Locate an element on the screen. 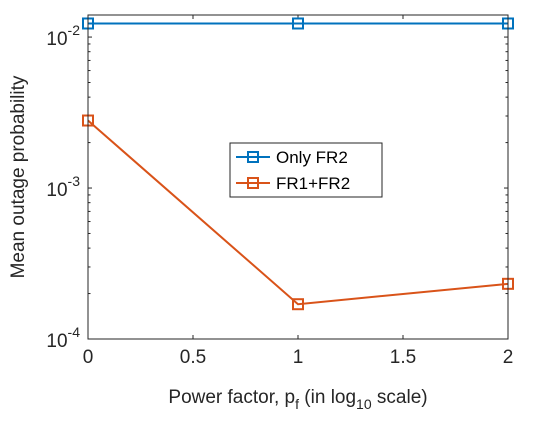  x-axis-label: Power factor, pf (in log10 scale) is located at coordinates (297, 399).